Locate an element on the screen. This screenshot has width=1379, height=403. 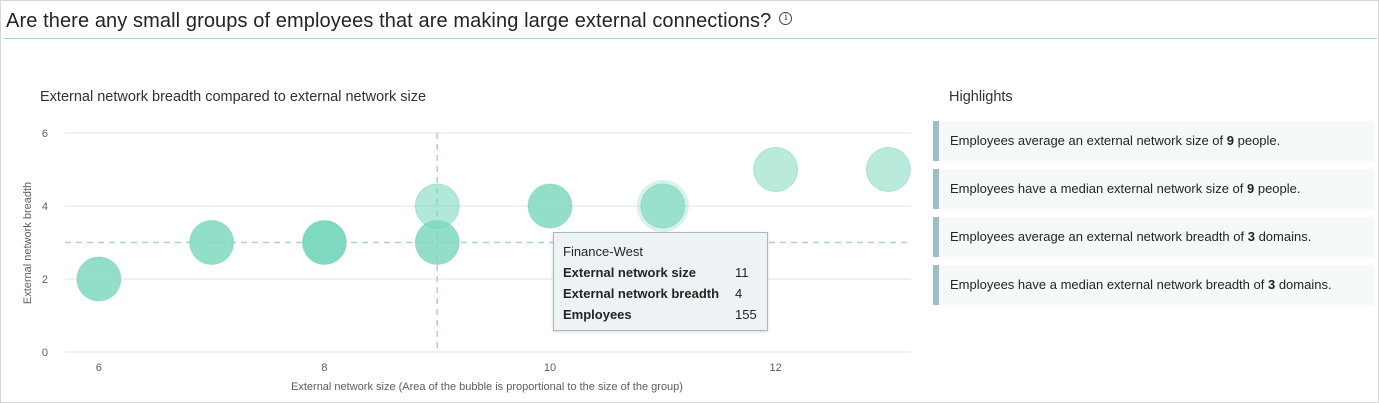
x-tick-label: 8 is located at coordinates (324, 368).